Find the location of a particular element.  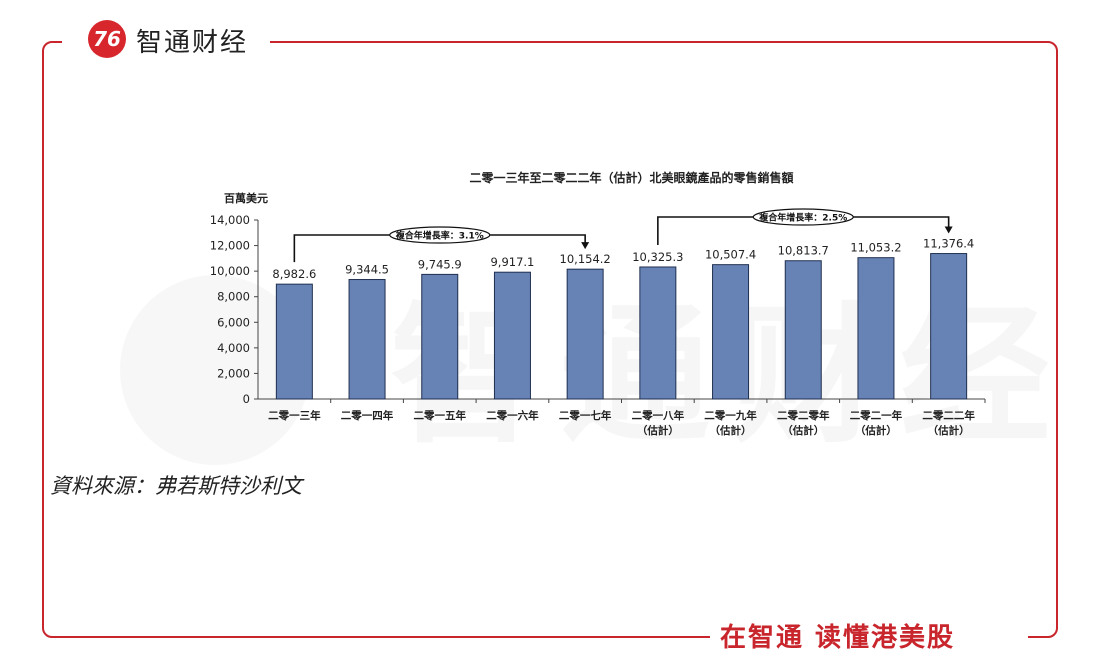

data-label: 10,325.3 is located at coordinates (657, 257).